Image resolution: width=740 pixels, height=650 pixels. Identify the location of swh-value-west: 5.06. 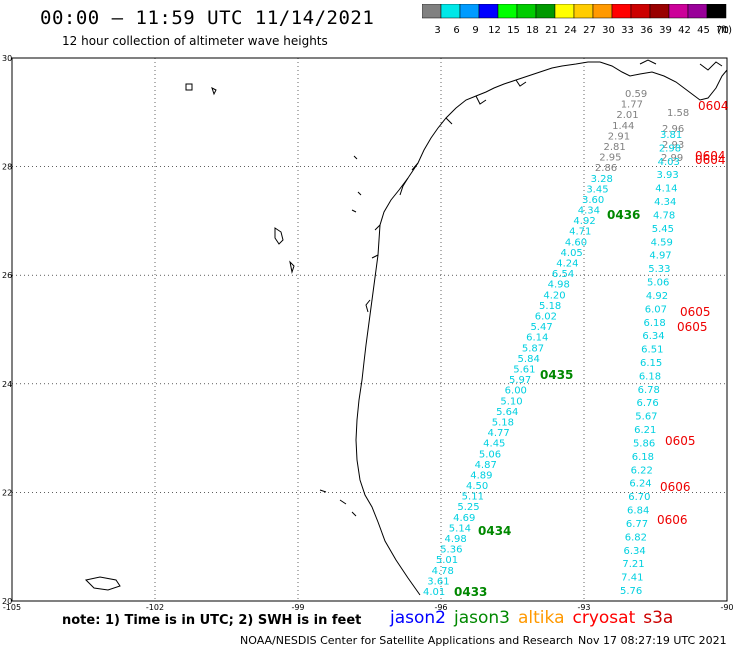
(490, 454).